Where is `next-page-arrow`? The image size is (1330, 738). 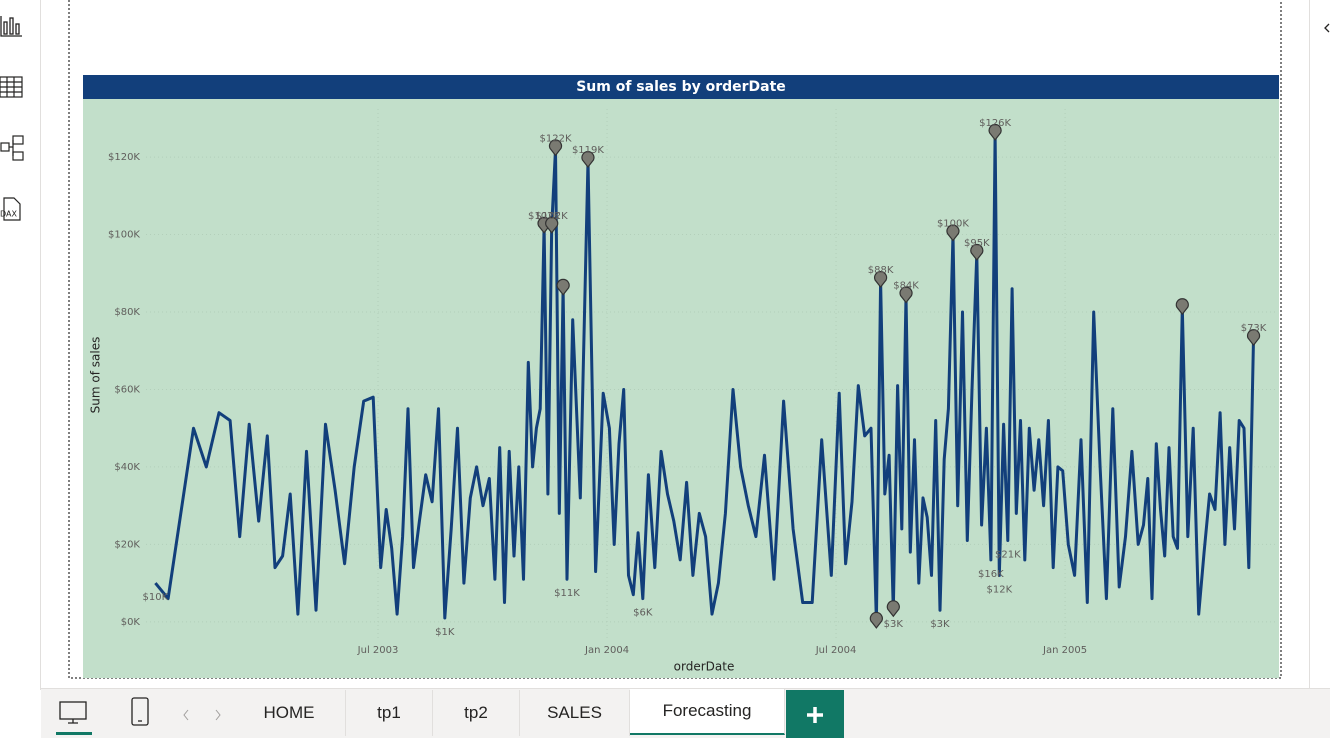
next-page-arrow is located at coordinates (218, 715).